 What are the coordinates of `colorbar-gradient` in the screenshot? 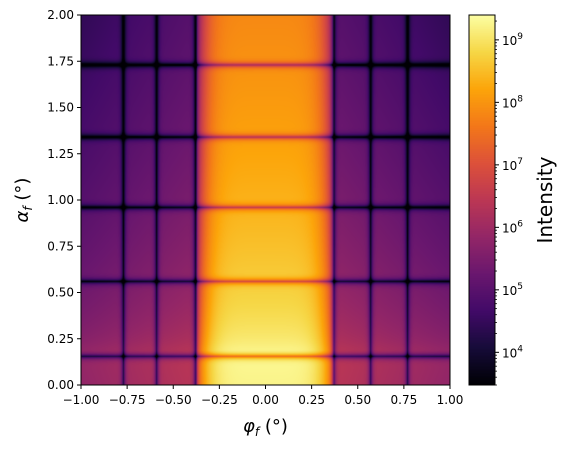 It's located at (482, 200).